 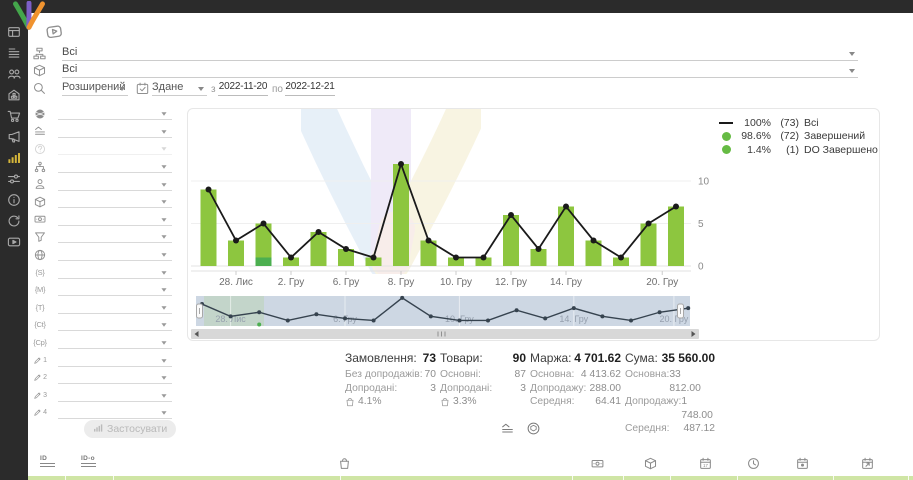 I want to click on column-group-by-id-icon: ID, so click(x=47, y=461).